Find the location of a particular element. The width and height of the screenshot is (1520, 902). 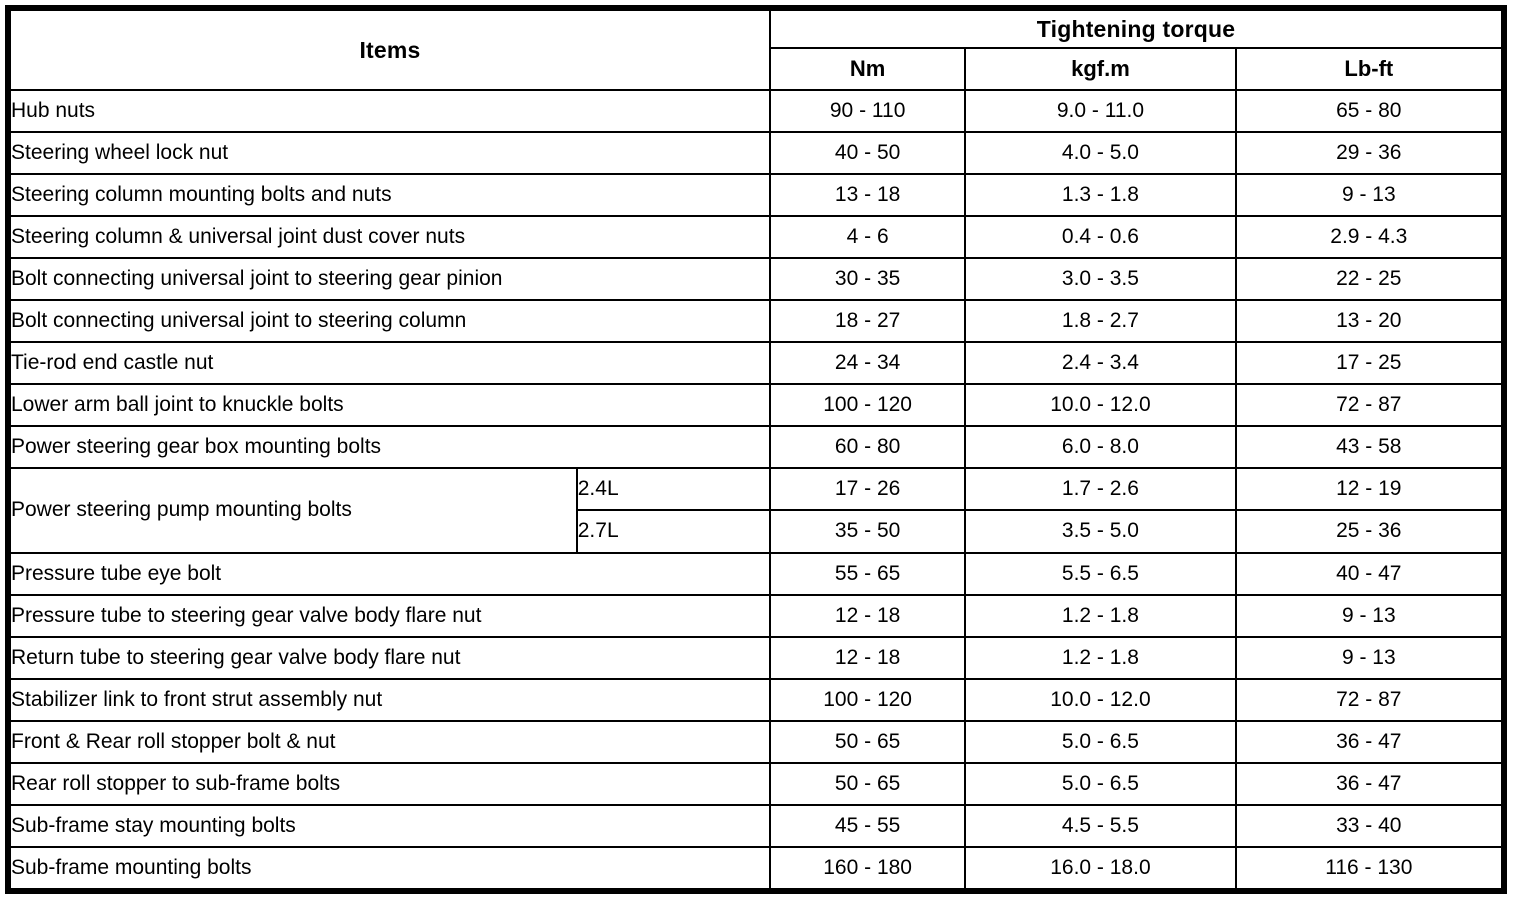

lbft-value-cell: 43 - 58 is located at coordinates (1369, 447).